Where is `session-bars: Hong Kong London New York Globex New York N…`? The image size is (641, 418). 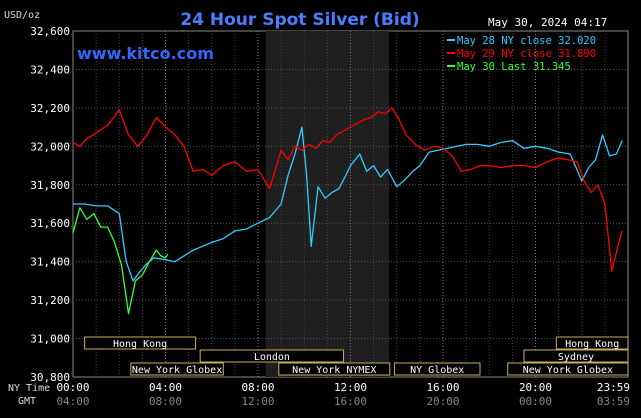 session-bars: Hong Kong London New York Globex New York N… is located at coordinates (356, 356).